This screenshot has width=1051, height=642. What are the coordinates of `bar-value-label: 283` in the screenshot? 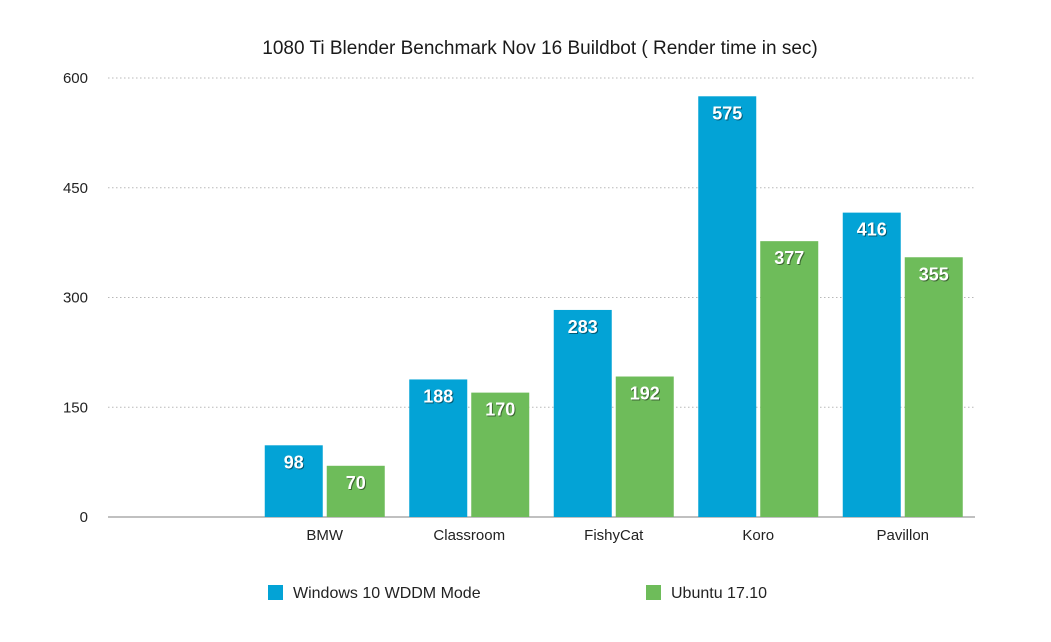 It's located at (583, 327).